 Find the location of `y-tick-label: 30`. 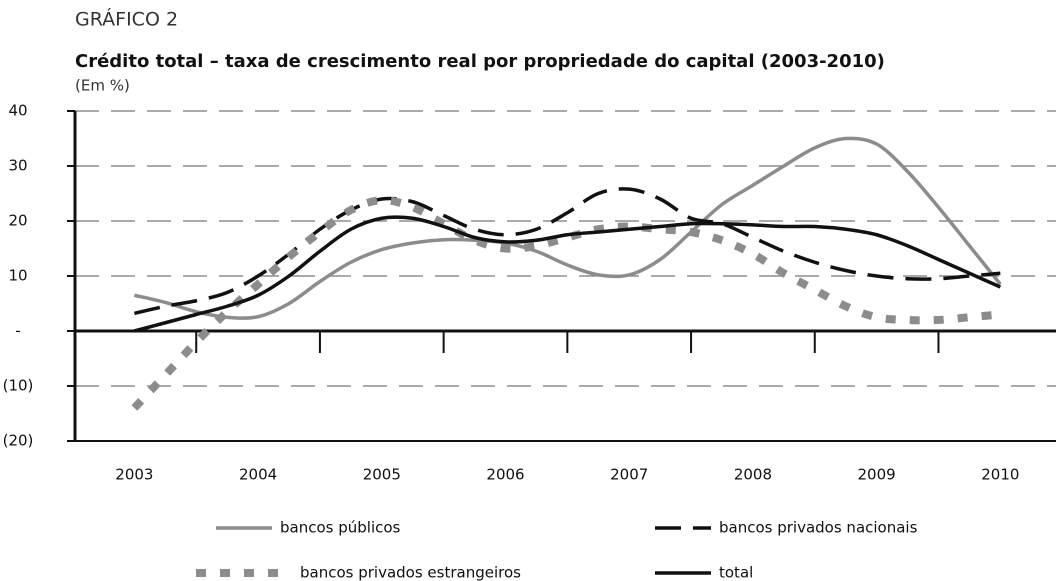

y-tick-label: 30 is located at coordinates (17, 166).